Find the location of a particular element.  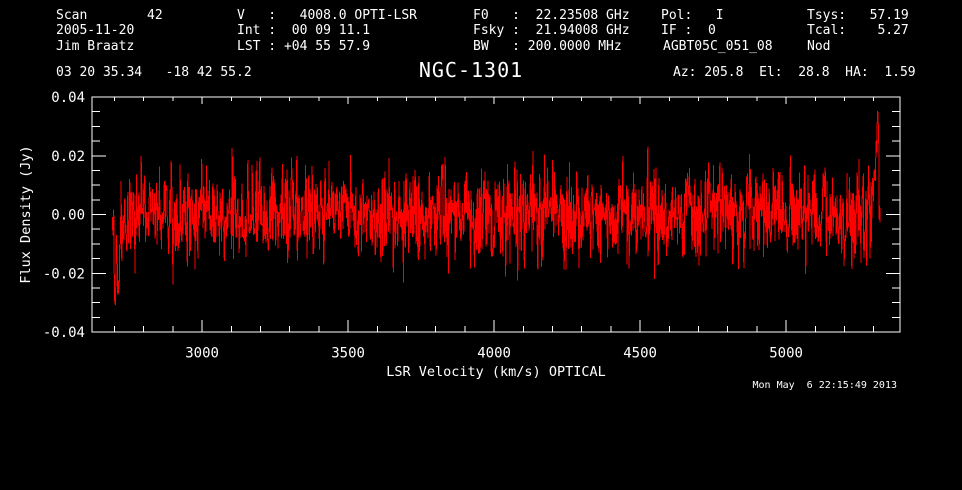

velocity-readout: V : 4008.0 OPTI-LSR is located at coordinates (327, 15).